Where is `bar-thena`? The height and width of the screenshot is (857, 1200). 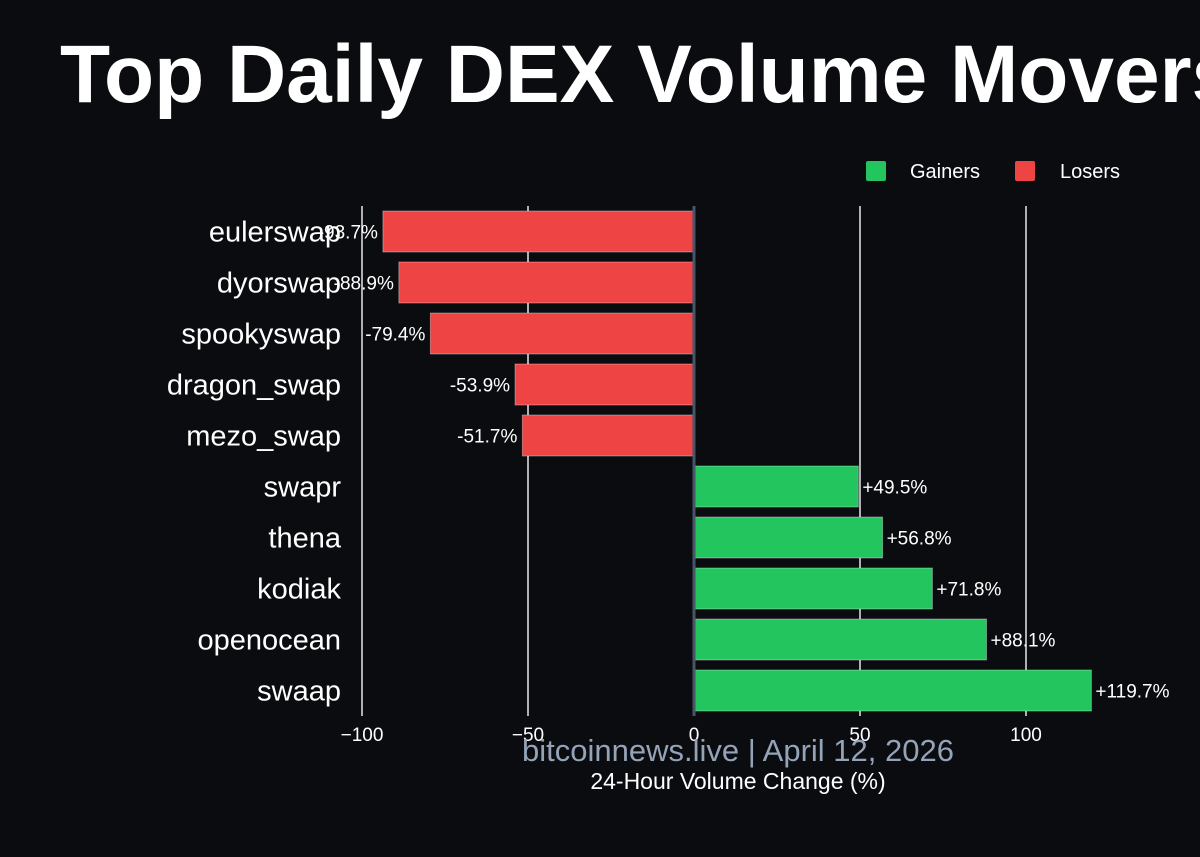 bar-thena is located at coordinates (788, 537).